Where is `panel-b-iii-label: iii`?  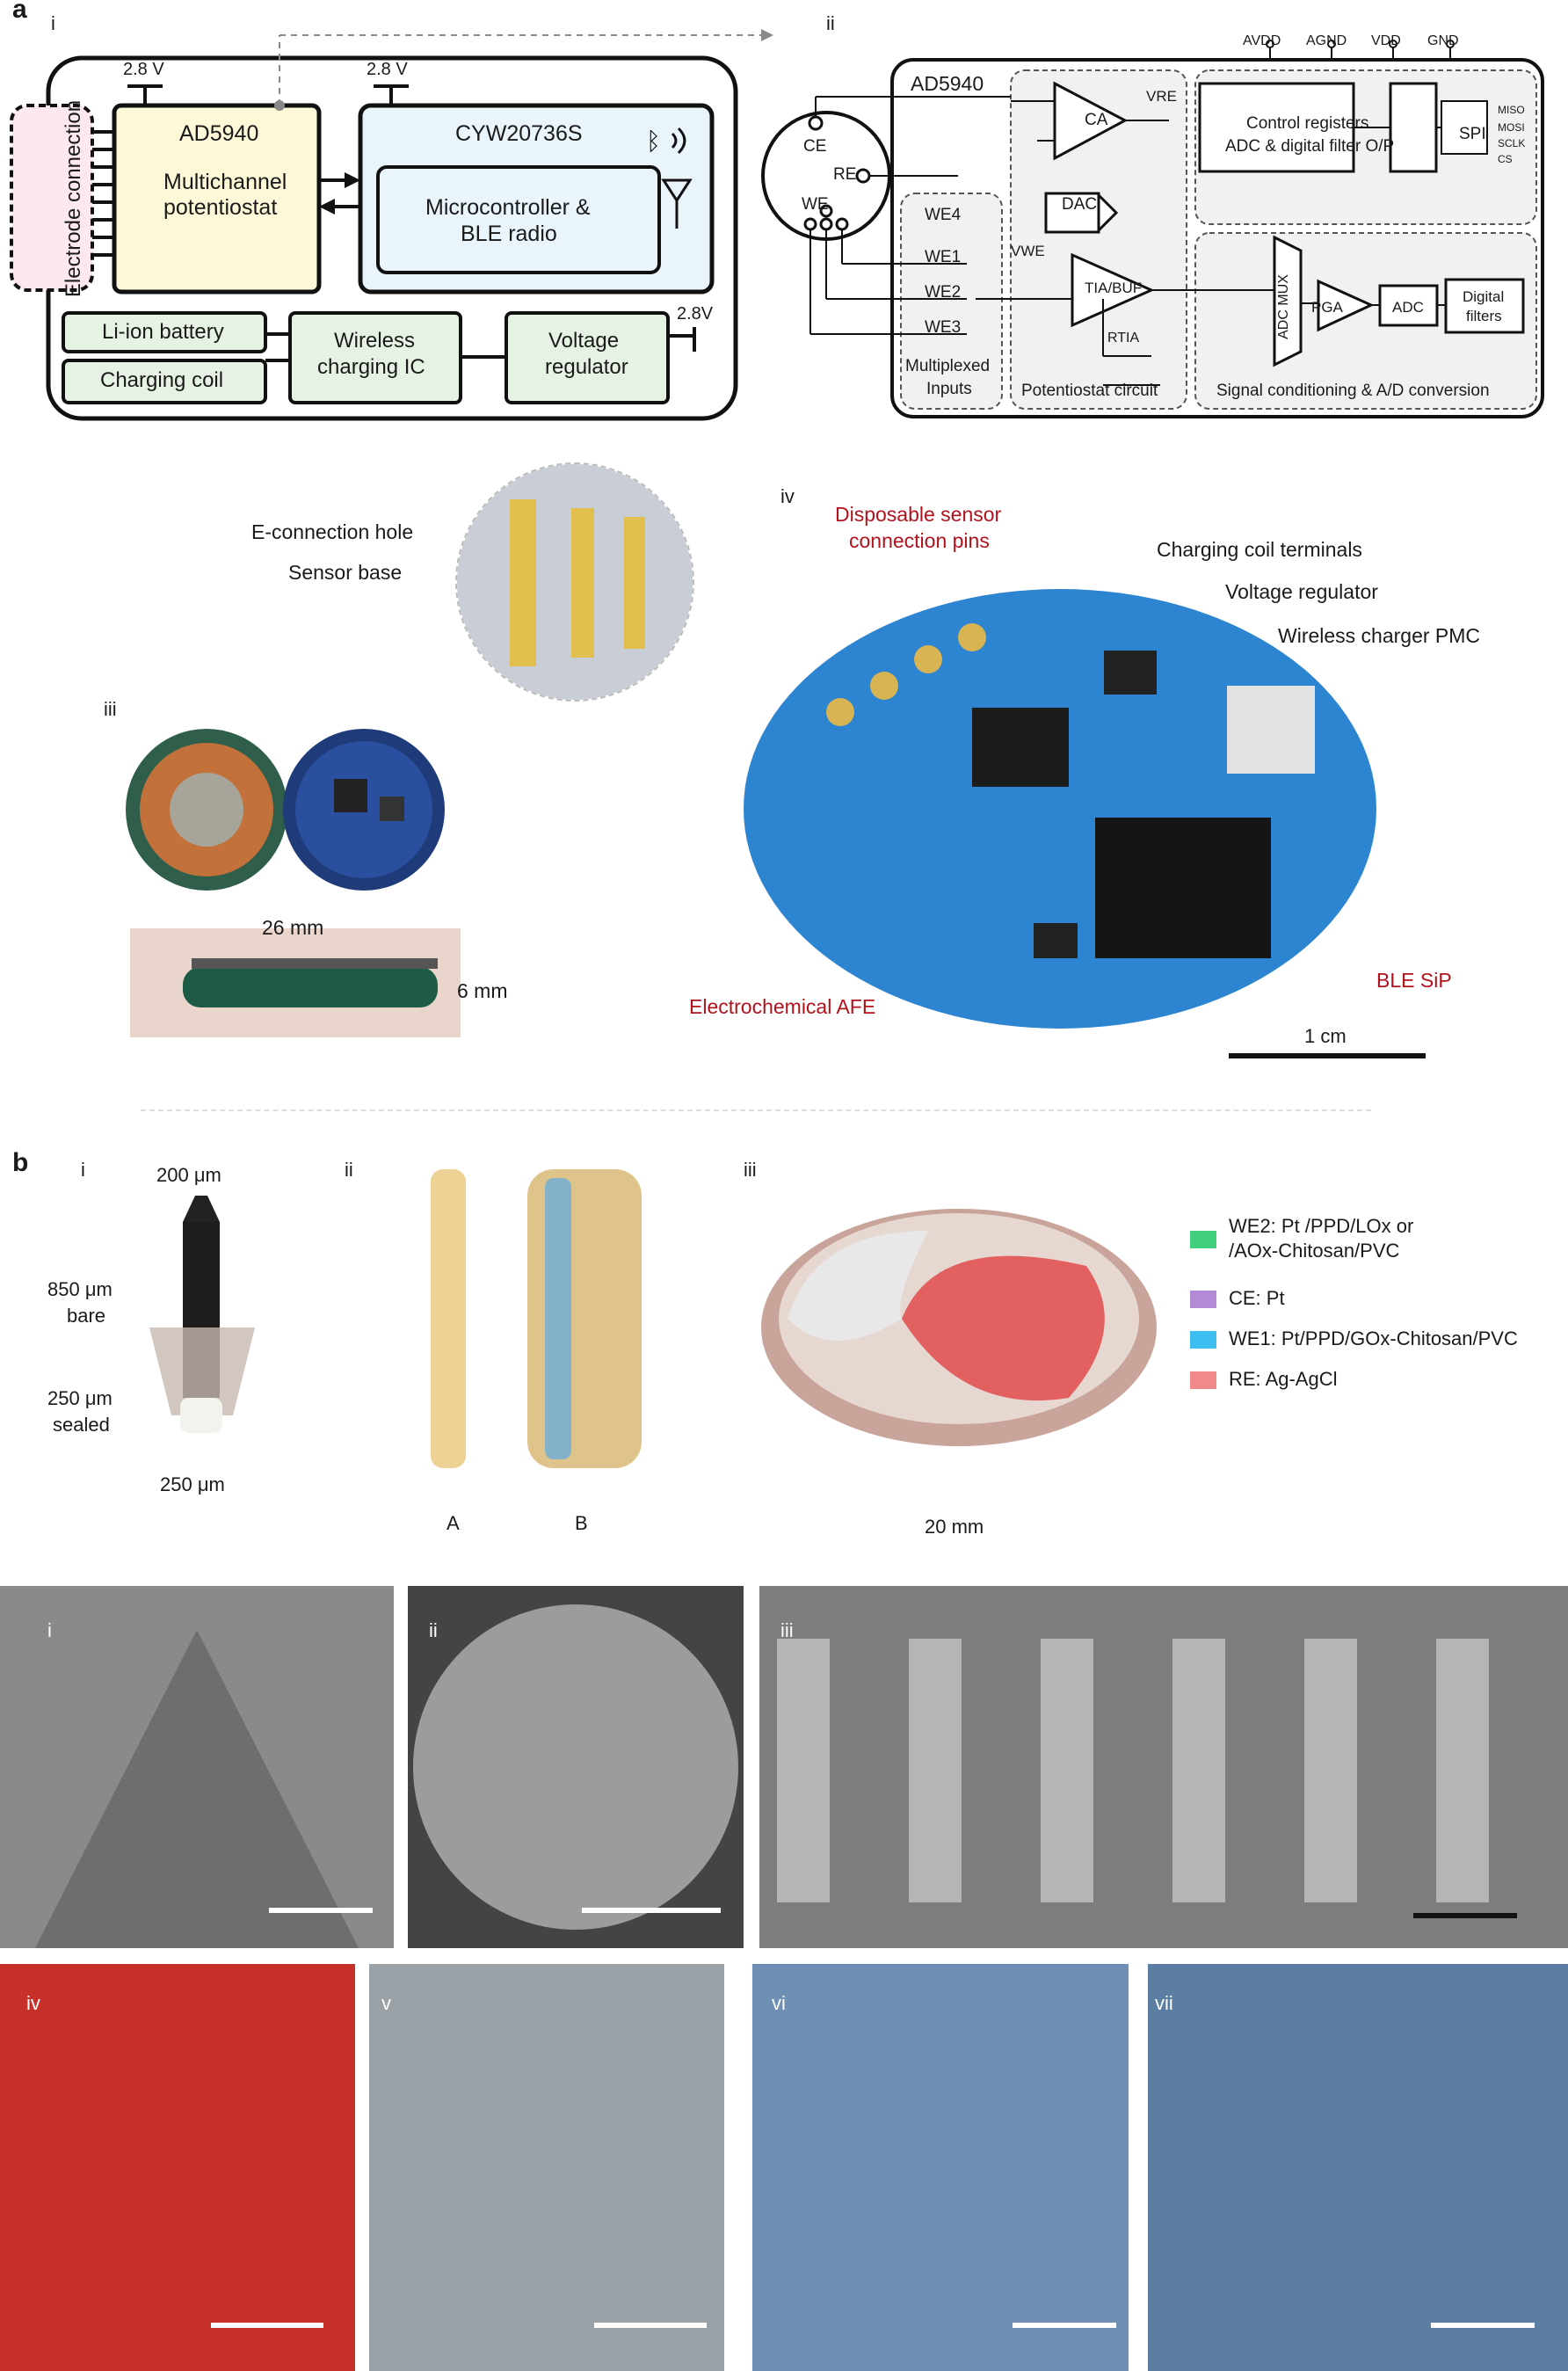
panel-b-iii-label: iii is located at coordinates (750, 1170).